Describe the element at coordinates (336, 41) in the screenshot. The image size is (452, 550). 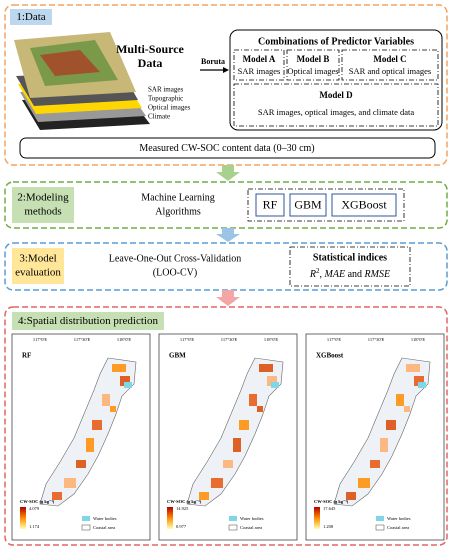
I see `combinations-title: Combinations of Predictor Variables` at that location.